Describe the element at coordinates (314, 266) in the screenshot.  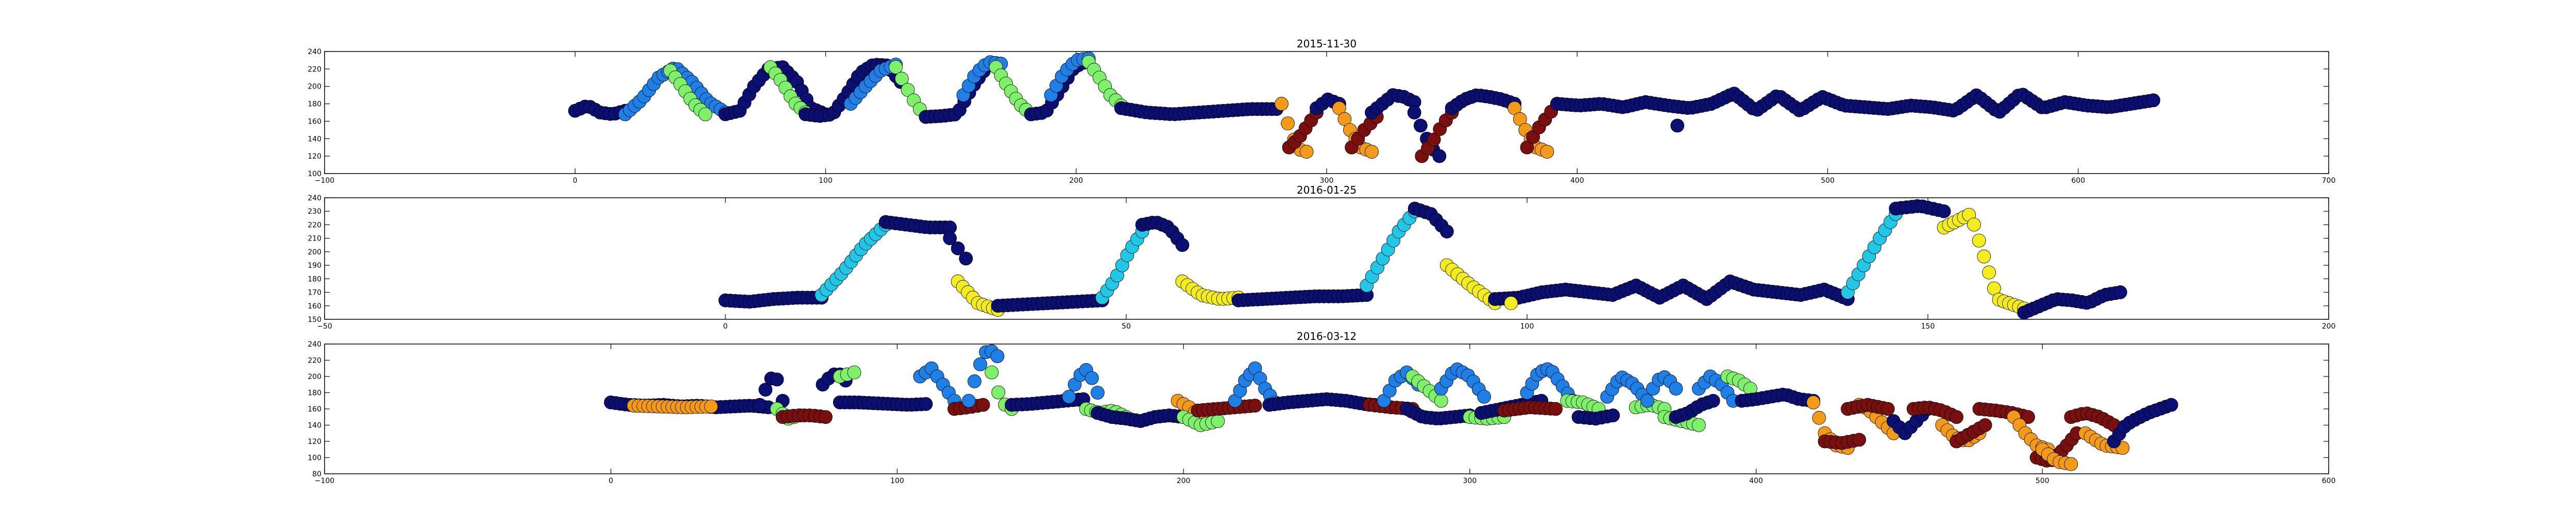
I see `y-tick-label: 190` at that location.